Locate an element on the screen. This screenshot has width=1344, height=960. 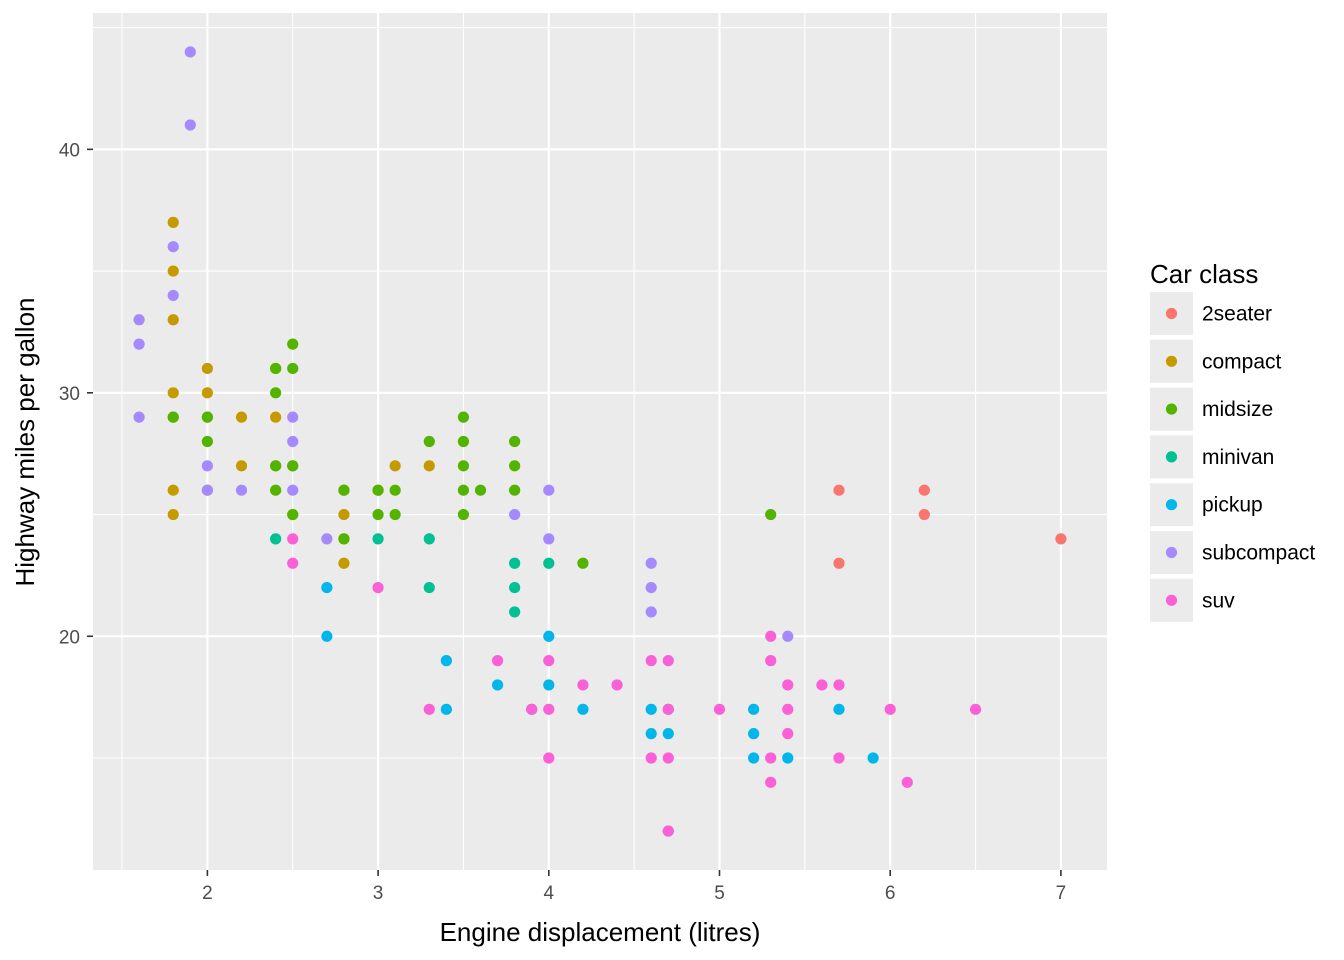
x-axis: 2 3 4 5 6 7 is located at coordinates (634, 887).